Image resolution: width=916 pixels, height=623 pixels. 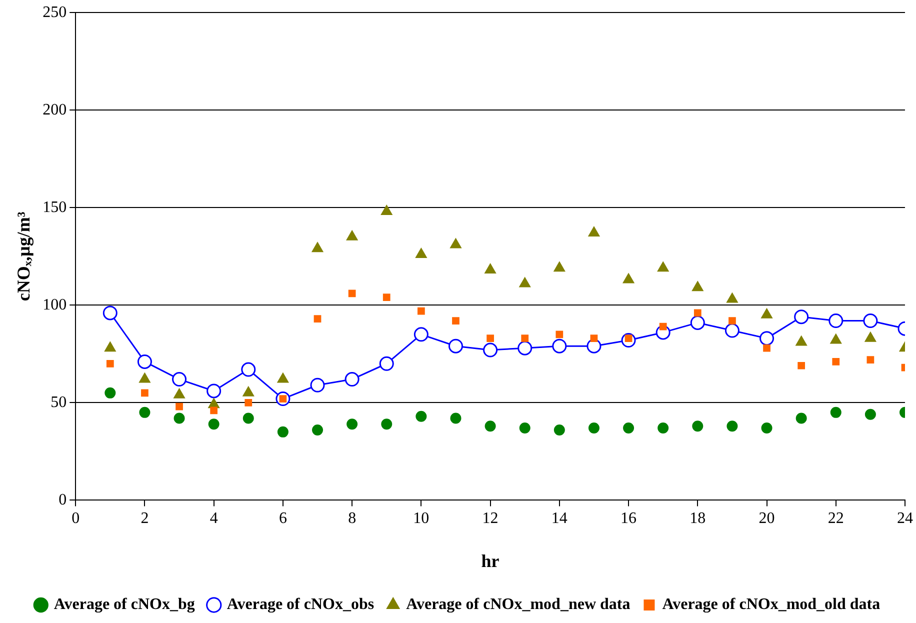 What do you see at coordinates (490, 519) in the screenshot?
I see `x-tick-label: 12` at bounding box center [490, 519].